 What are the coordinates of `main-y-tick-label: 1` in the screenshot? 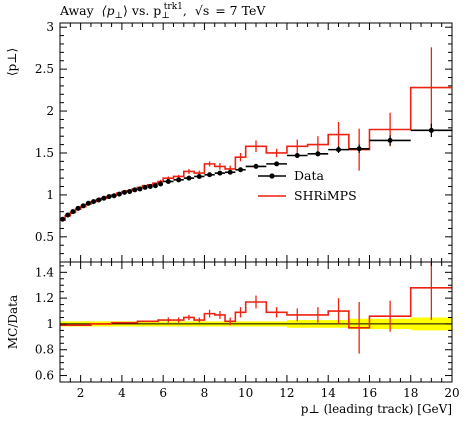 It's located at (50, 195).